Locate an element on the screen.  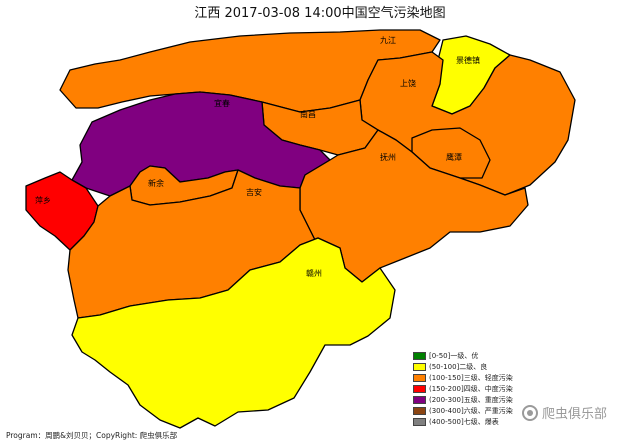
label-yingtan: 鹰潭 is located at coordinates (454, 157).